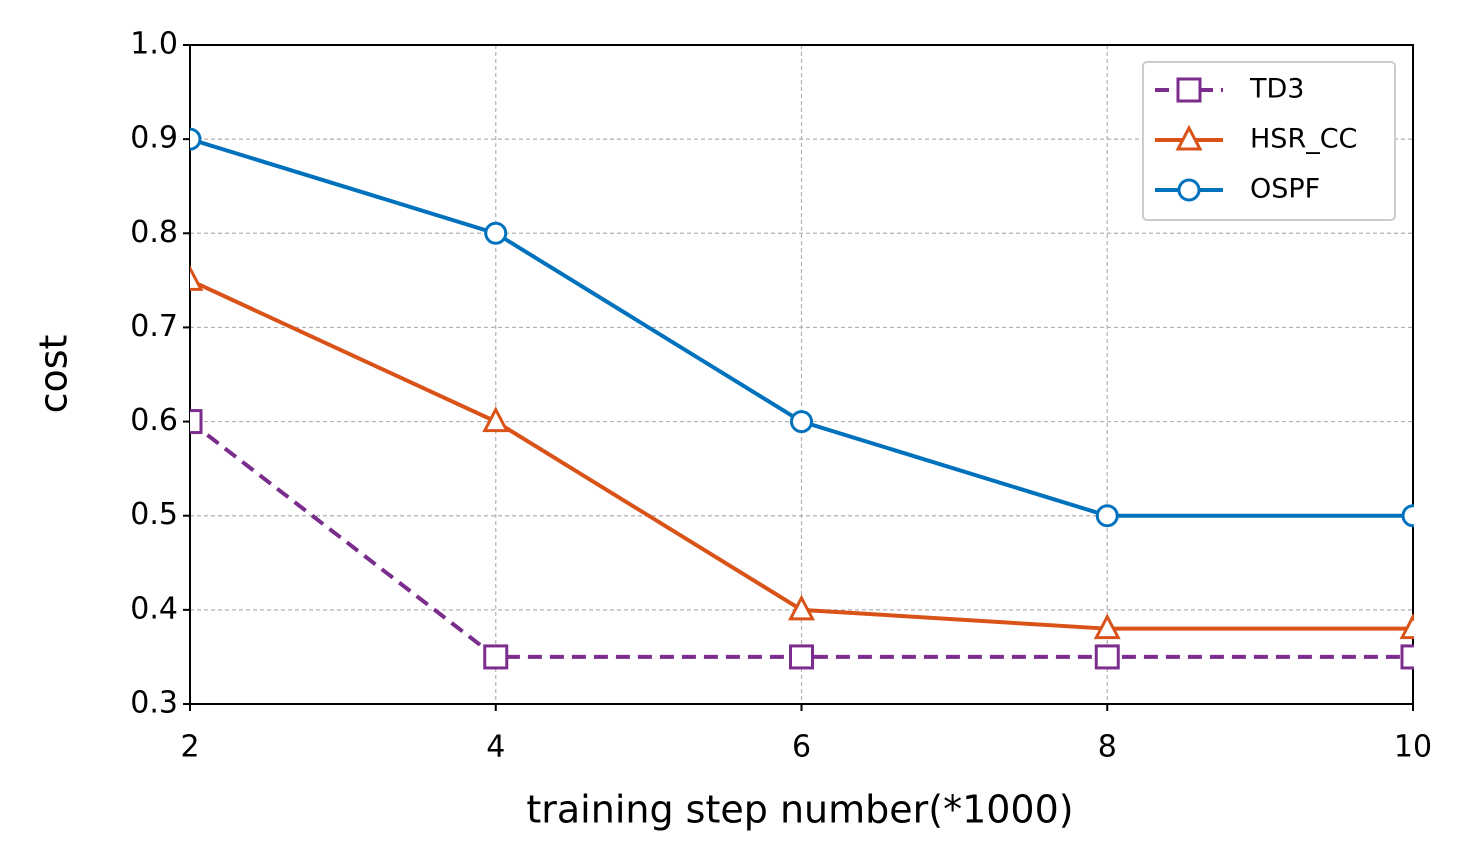 This screenshot has height=868, width=1469. What do you see at coordinates (154, 608) in the screenshot?
I see `y-tick-label: 0.4` at bounding box center [154, 608].